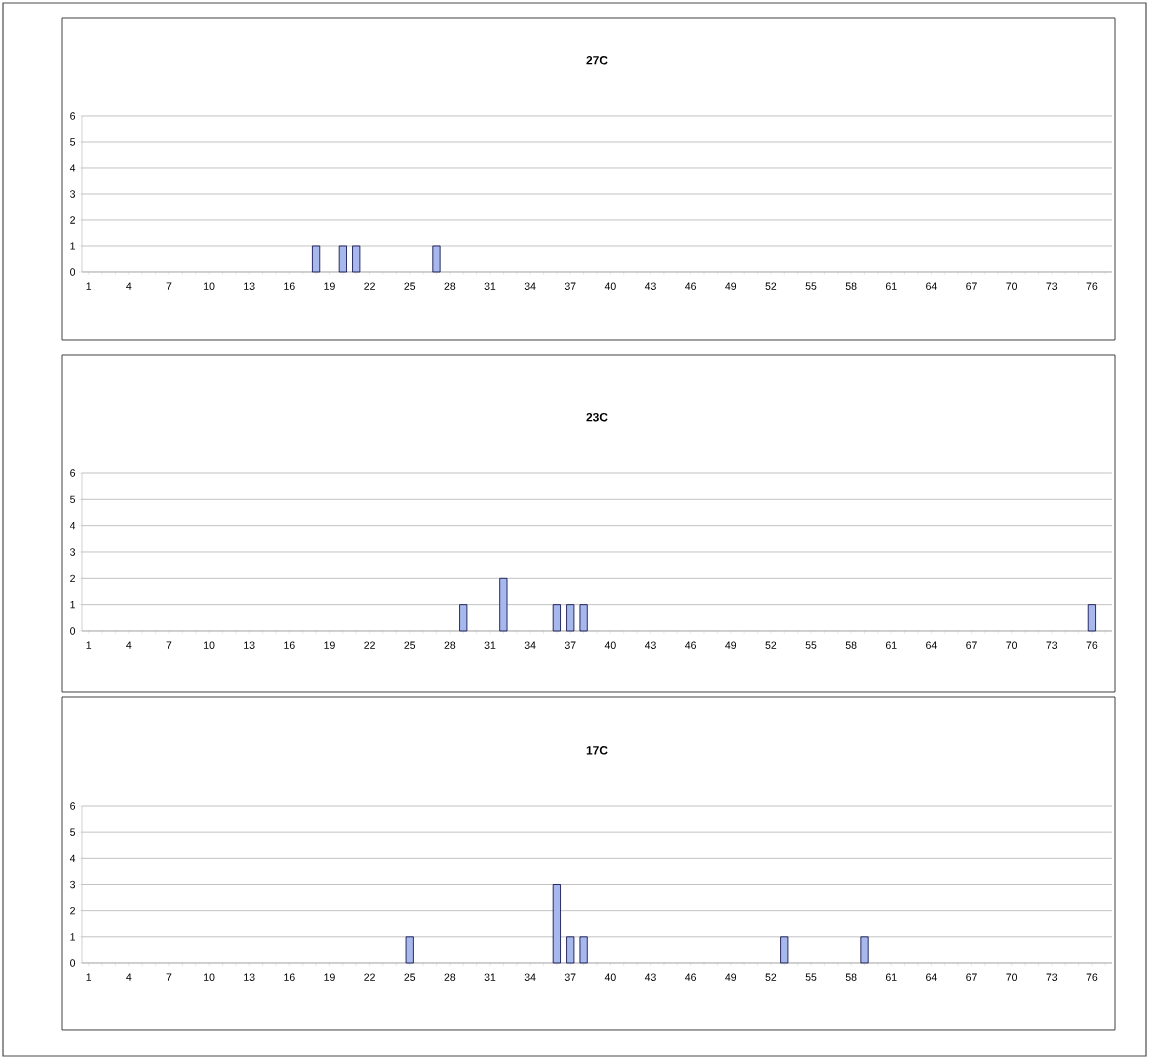 This screenshot has height=1059, width=1149. Describe the element at coordinates (597, 60) in the screenshot. I see `chart-title: 27C` at that location.